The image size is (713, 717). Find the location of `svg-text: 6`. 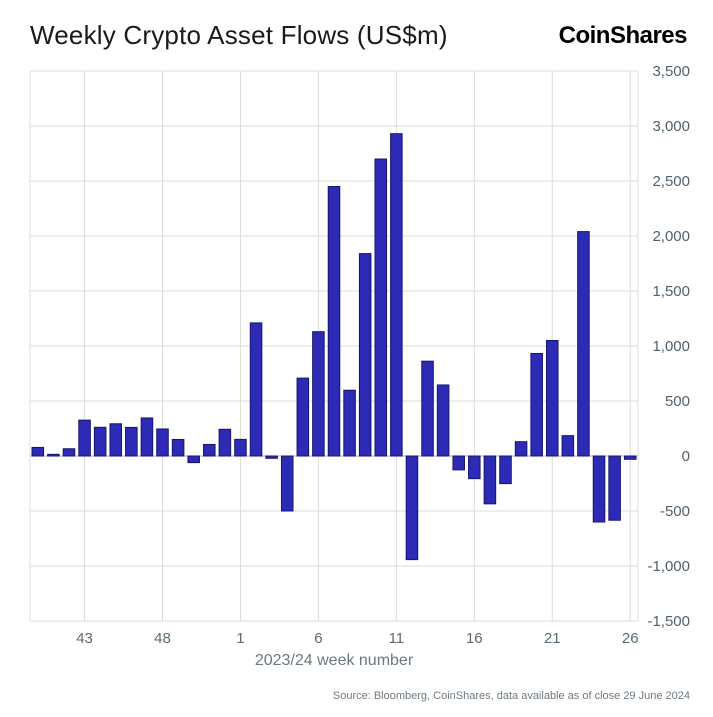

svg-text: 6 is located at coordinates (318, 638).